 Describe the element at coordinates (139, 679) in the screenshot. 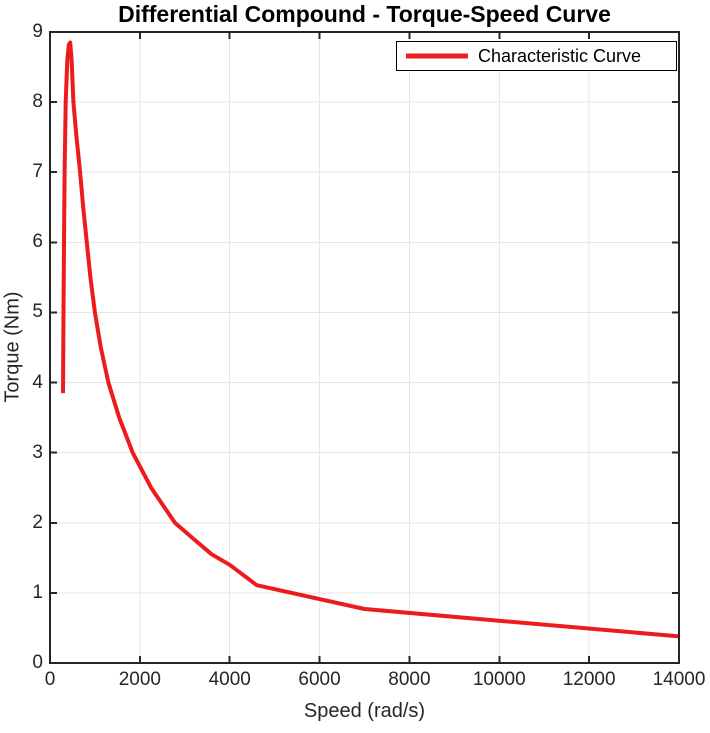

I see `x-tick-label: 2000` at that location.